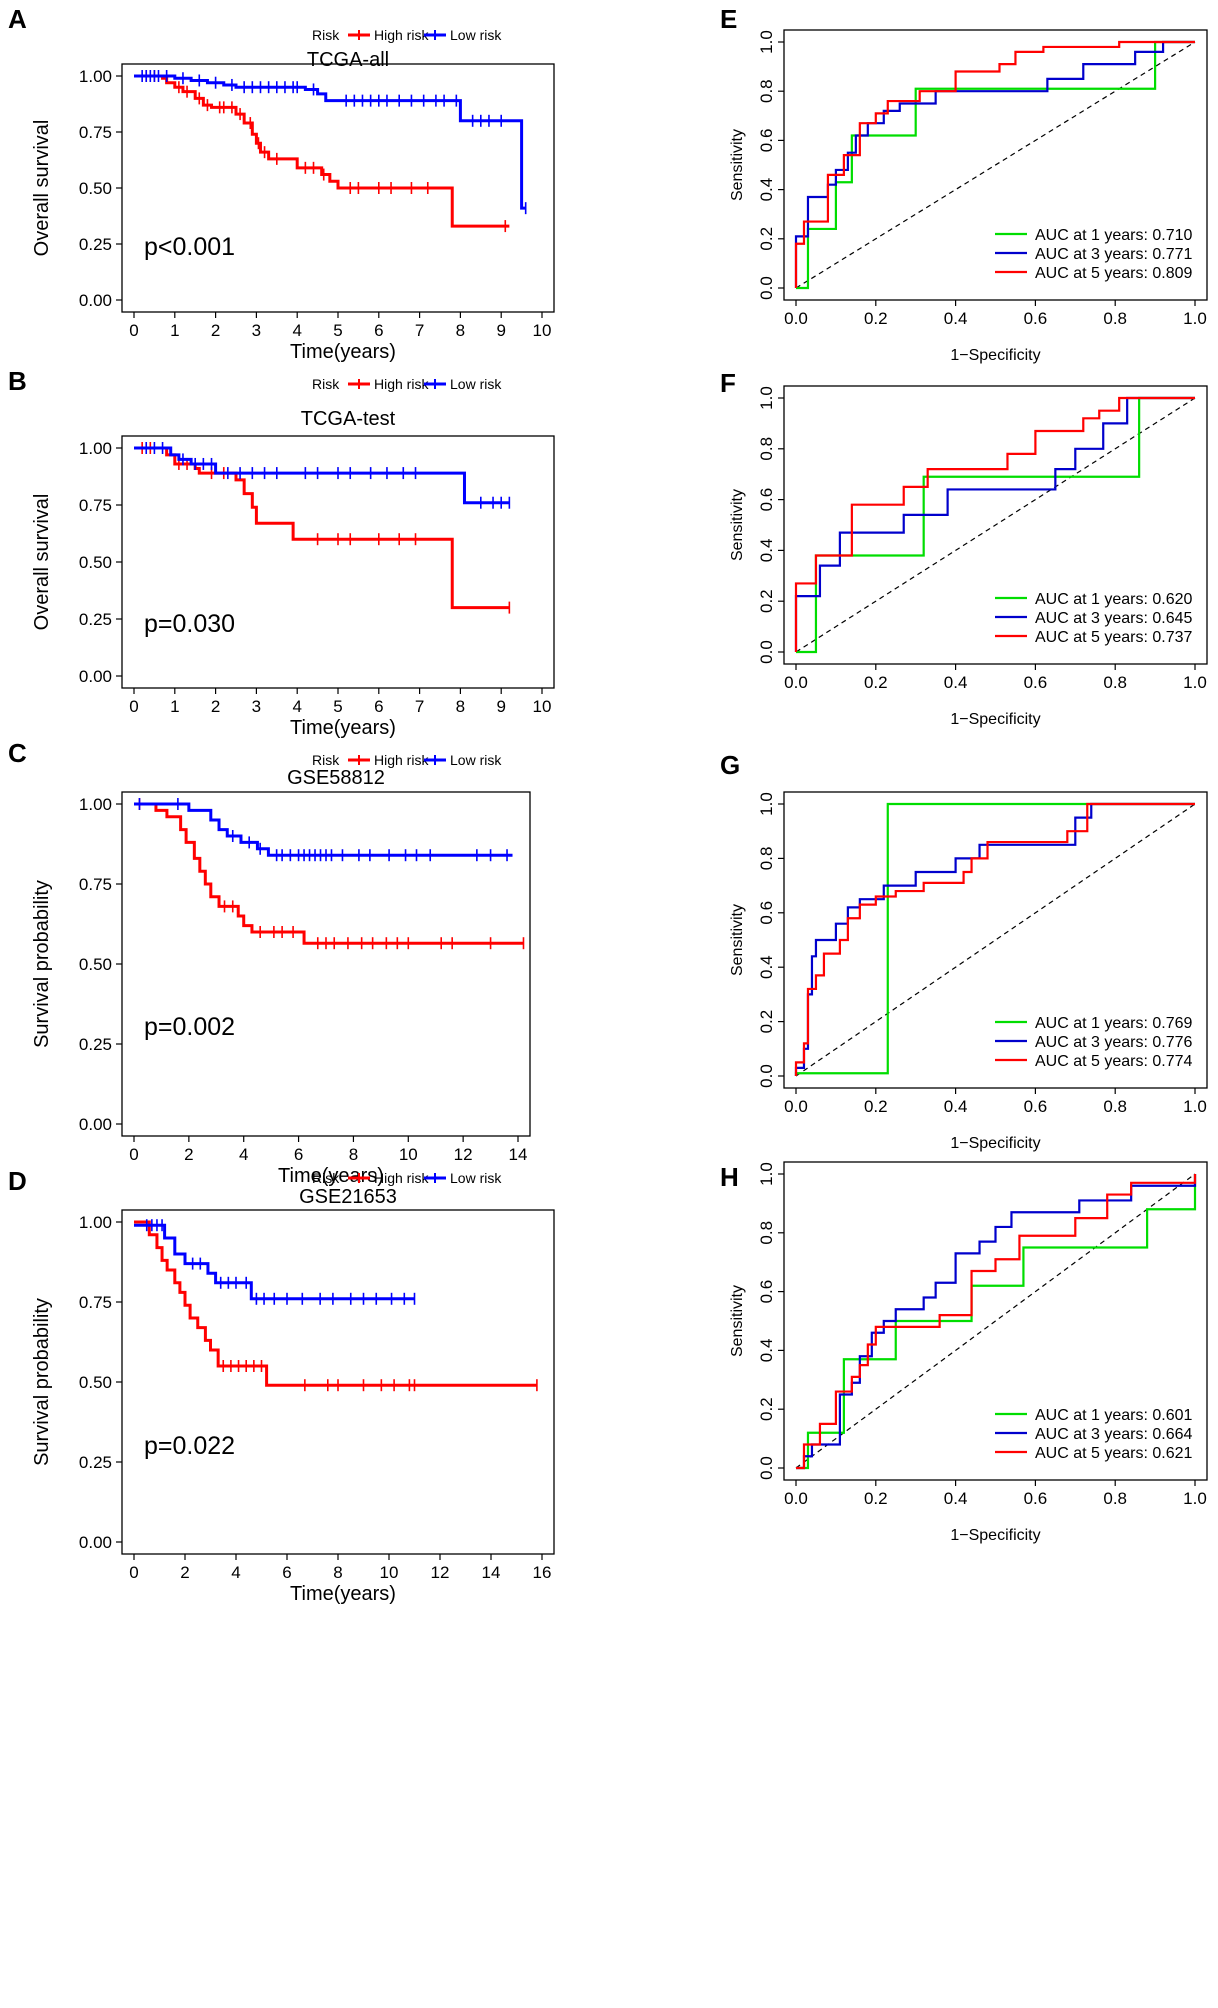 The image size is (1218, 2008). Describe the element at coordinates (1114, 1023) in the screenshot. I see `legend-label: AUC at 1 years: 0.769` at that location.